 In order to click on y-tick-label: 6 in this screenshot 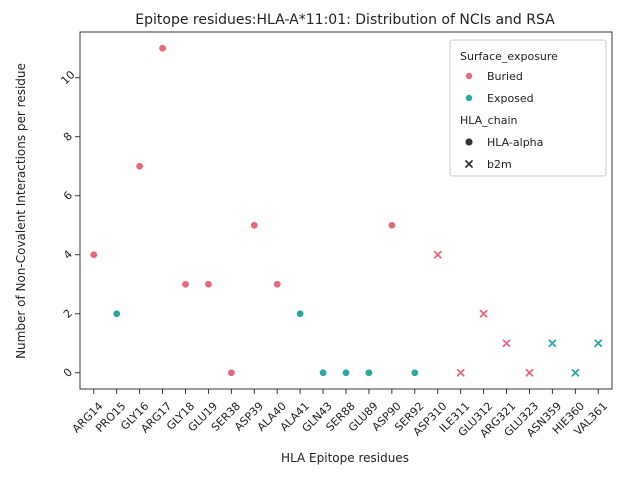, I will do `click(68, 196)`.